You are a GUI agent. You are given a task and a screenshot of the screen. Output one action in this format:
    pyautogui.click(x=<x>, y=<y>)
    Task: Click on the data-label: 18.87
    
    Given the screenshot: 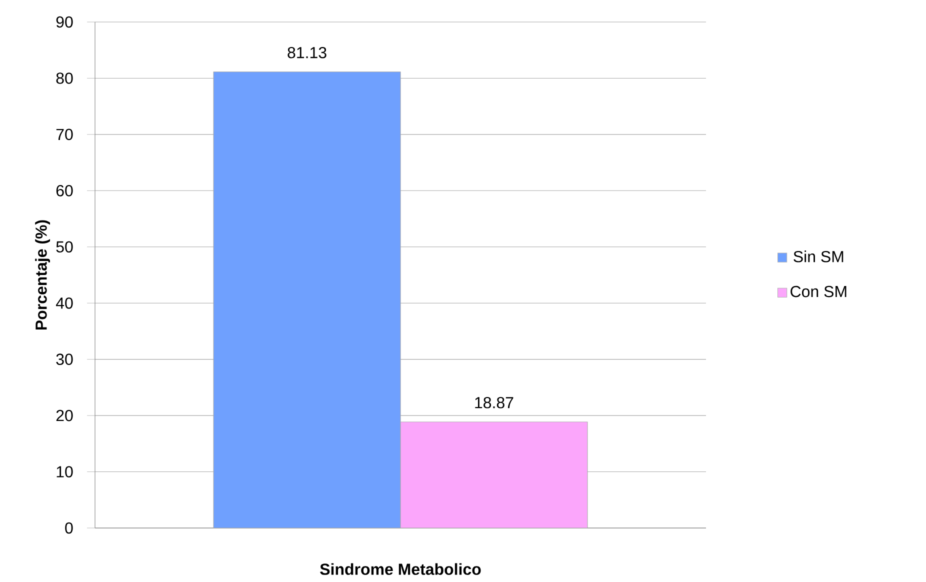 What is the action you would take?
    pyautogui.click(x=494, y=402)
    